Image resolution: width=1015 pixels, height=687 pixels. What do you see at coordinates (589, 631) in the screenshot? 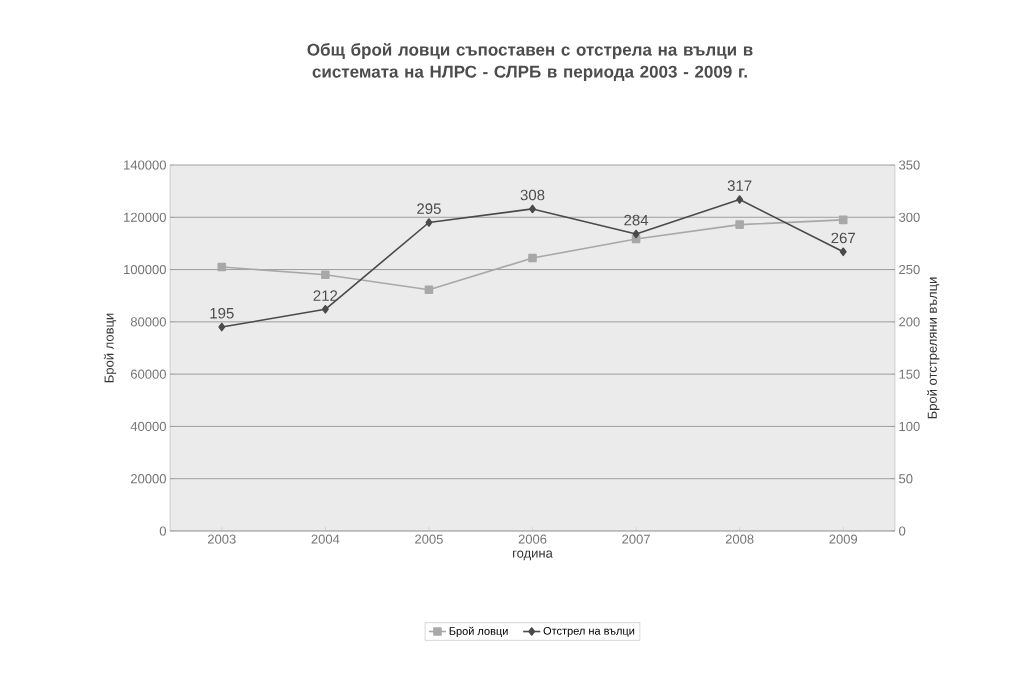
I see `legend-label: Отстрел на вълци` at bounding box center [589, 631].